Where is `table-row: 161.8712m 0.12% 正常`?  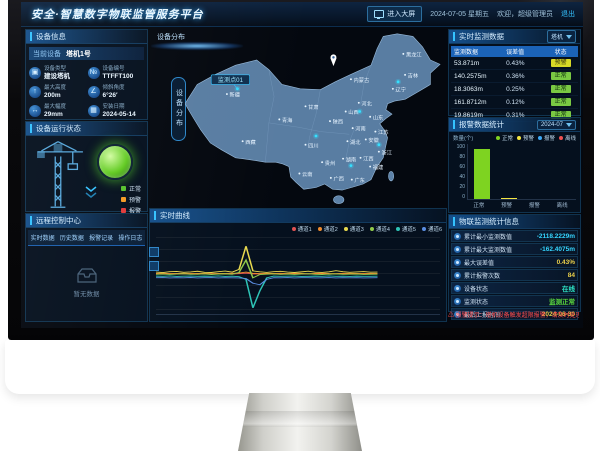 table-row: 161.8712m 0.12% 正常 is located at coordinates (514, 102).